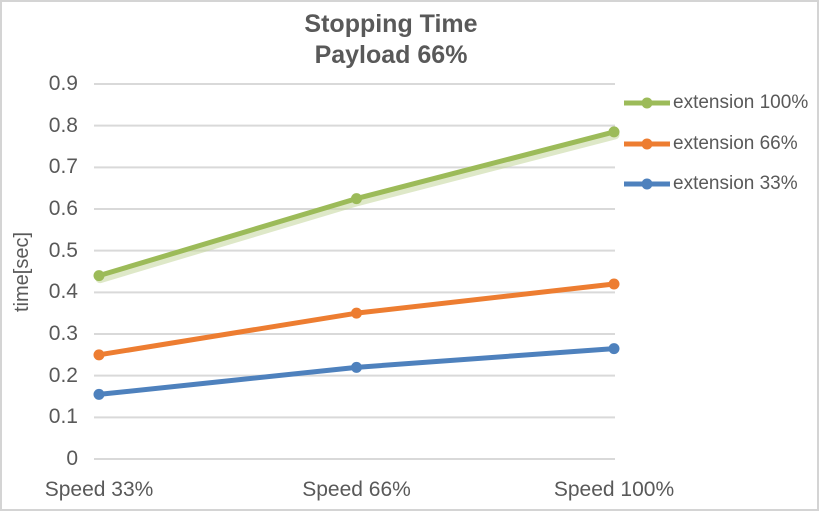 The height and width of the screenshot is (511, 819). Describe the element at coordinates (614, 489) in the screenshot. I see `x-axis-tick-label: Speed 100%` at that location.